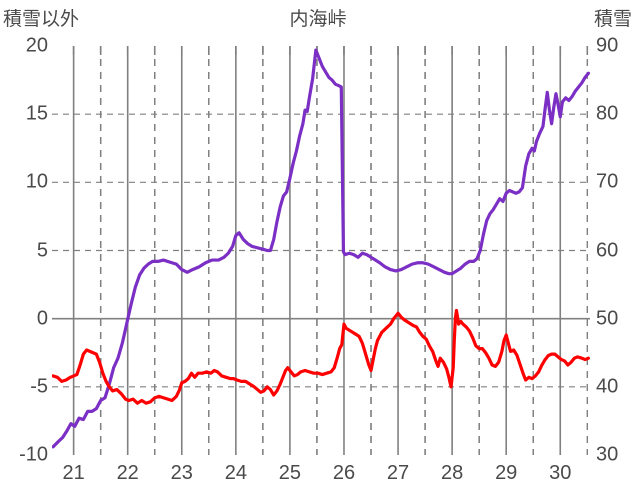  What do you see at coordinates (39, 386) in the screenshot?
I see `y-tick-left--5: -5` at bounding box center [39, 386].